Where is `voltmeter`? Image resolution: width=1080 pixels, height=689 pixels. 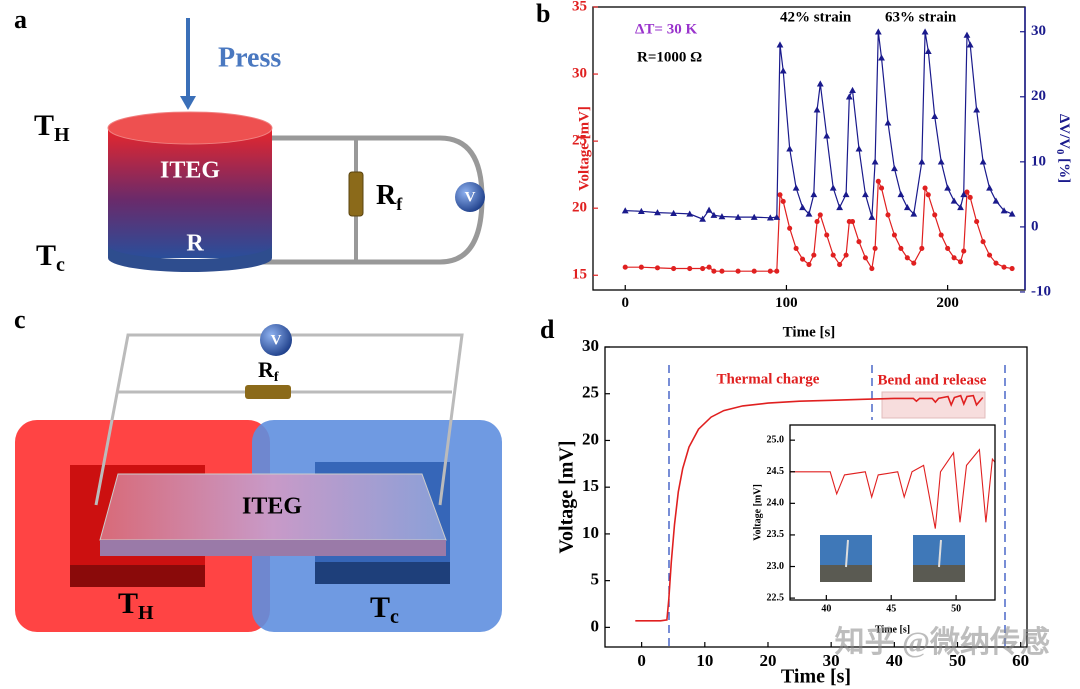
voltmeter is located at coordinates (470, 197).